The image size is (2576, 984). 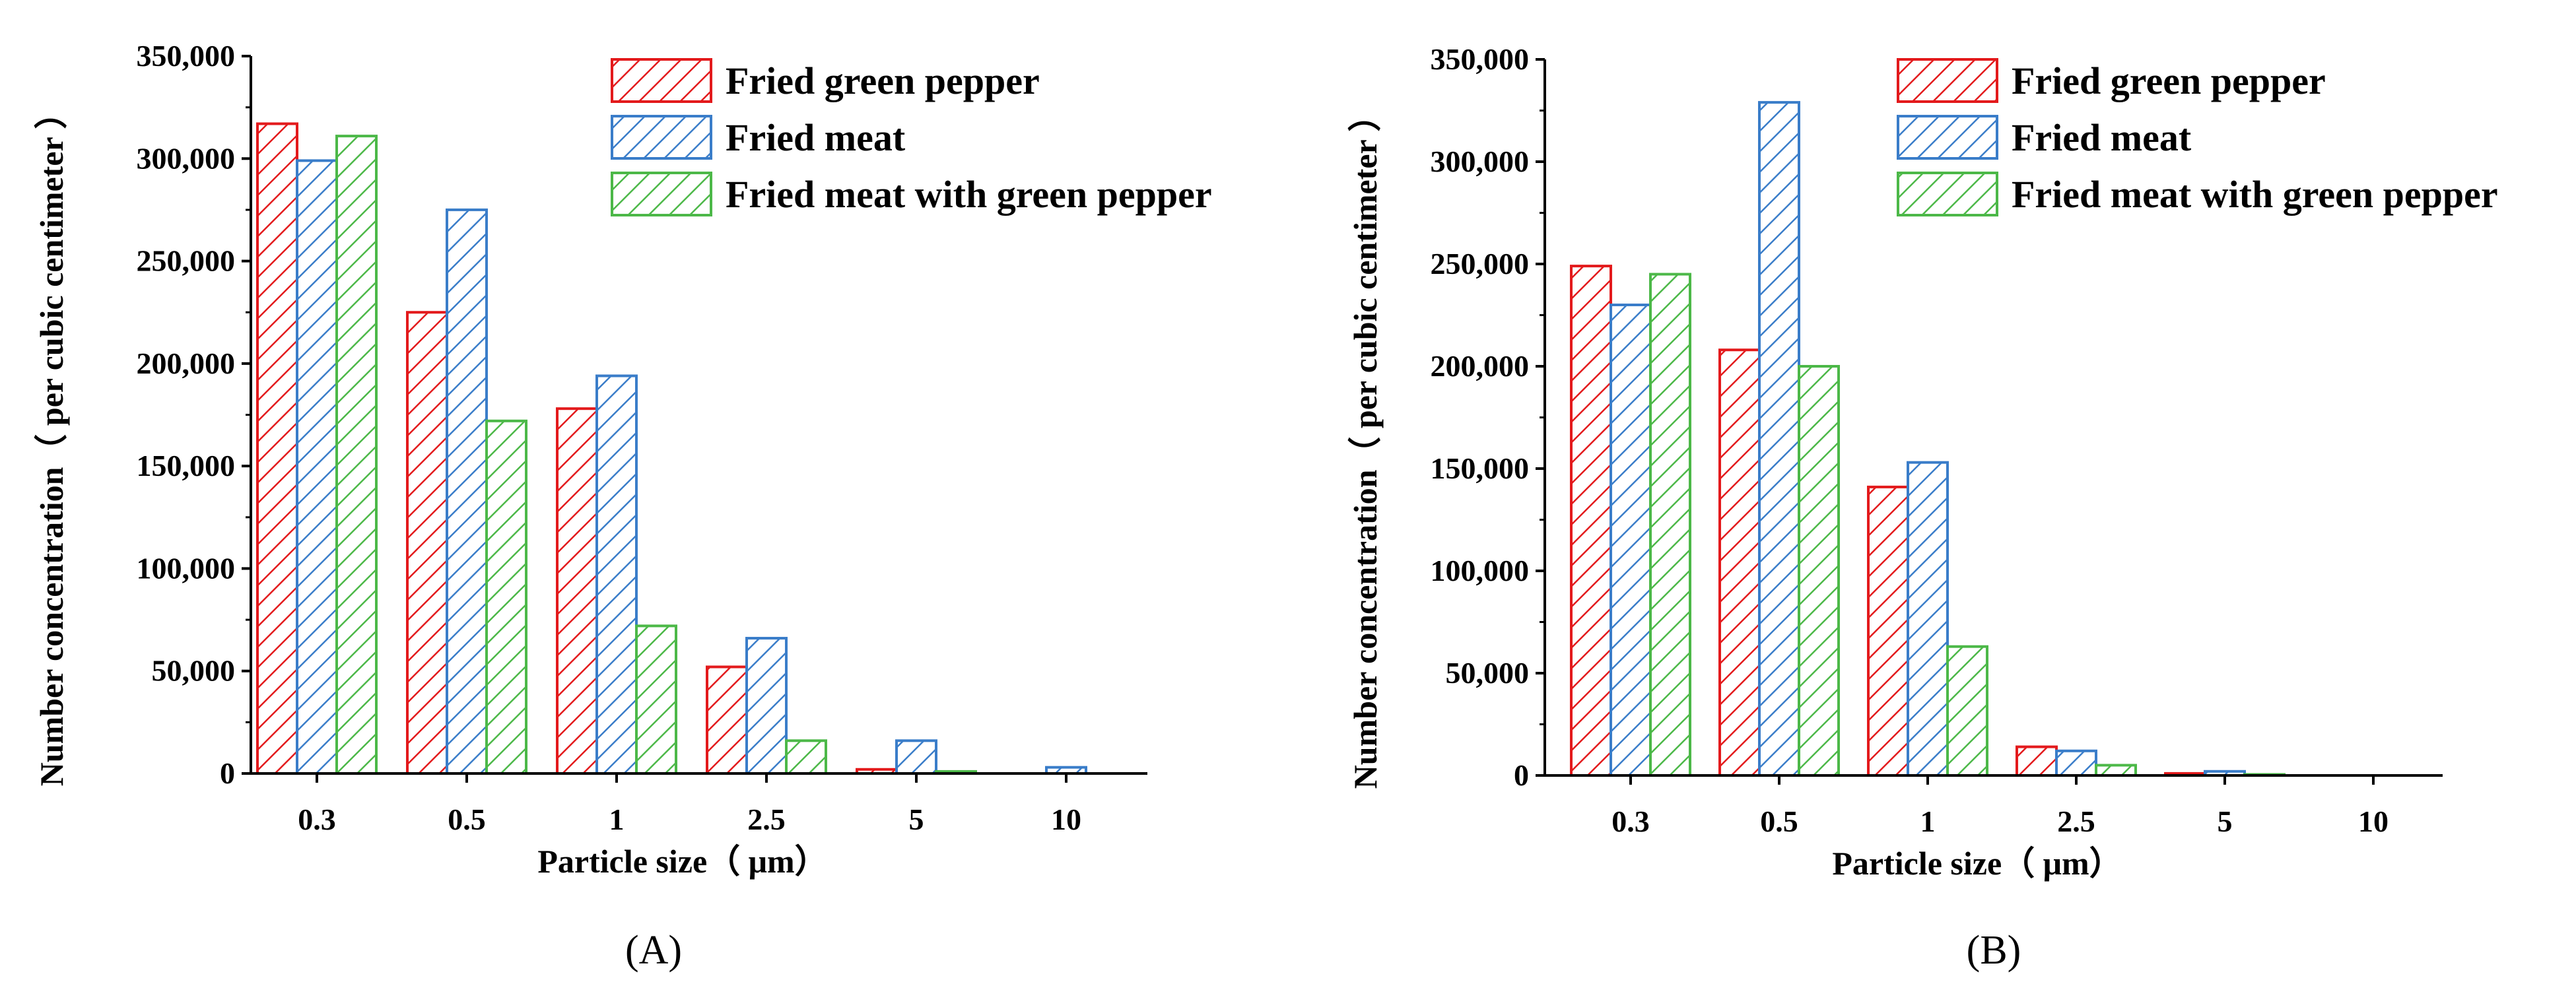 I want to click on panel-label: (B), so click(x=1994, y=950).